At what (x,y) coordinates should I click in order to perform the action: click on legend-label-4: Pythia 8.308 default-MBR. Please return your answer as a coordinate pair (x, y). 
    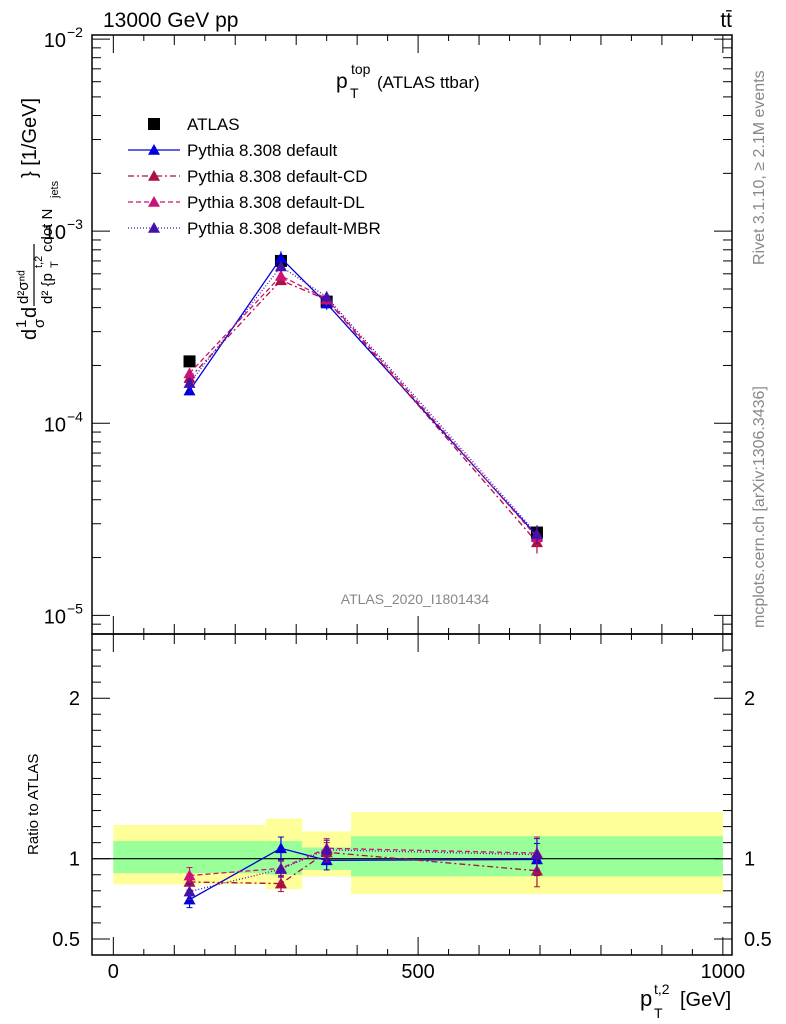
    Looking at the image, I should click on (284, 228).